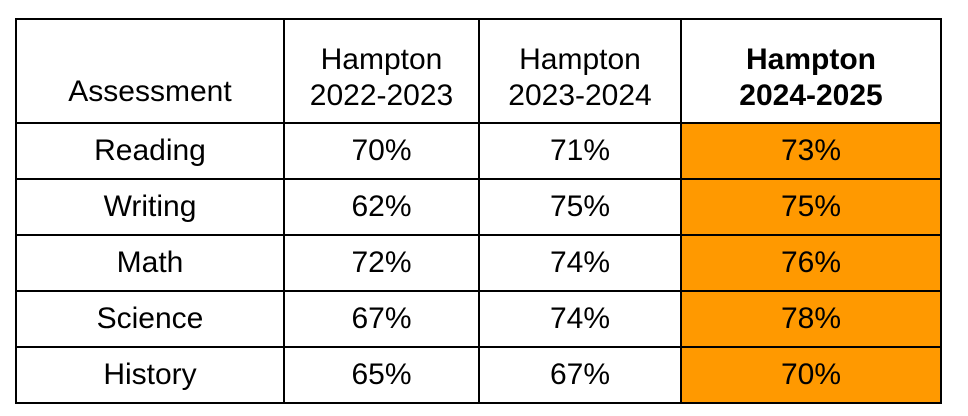 Image resolution: width=968 pixels, height=416 pixels. I want to click on score-2024-2025: 76%, so click(811, 263).